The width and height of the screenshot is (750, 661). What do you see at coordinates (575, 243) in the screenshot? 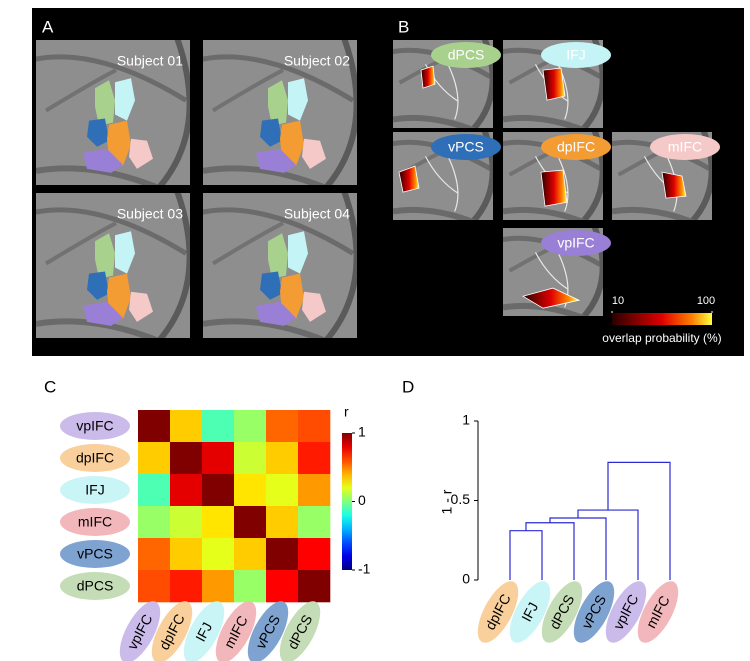
I see `region-label: vpIFC` at bounding box center [575, 243].